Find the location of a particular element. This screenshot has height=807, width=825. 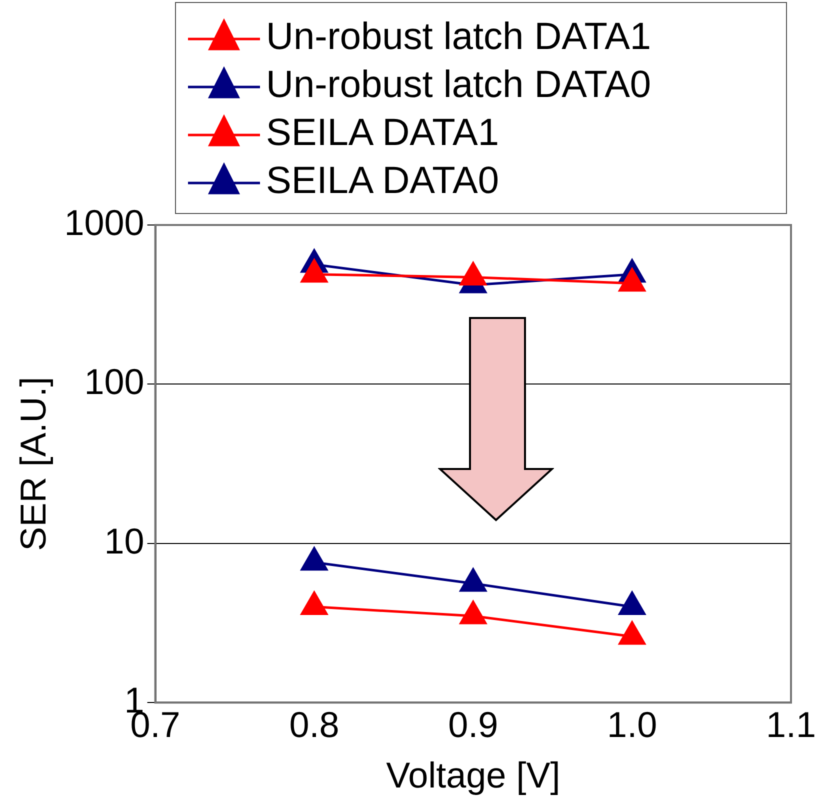

y-tick-label: 10 is located at coordinates (124, 541).